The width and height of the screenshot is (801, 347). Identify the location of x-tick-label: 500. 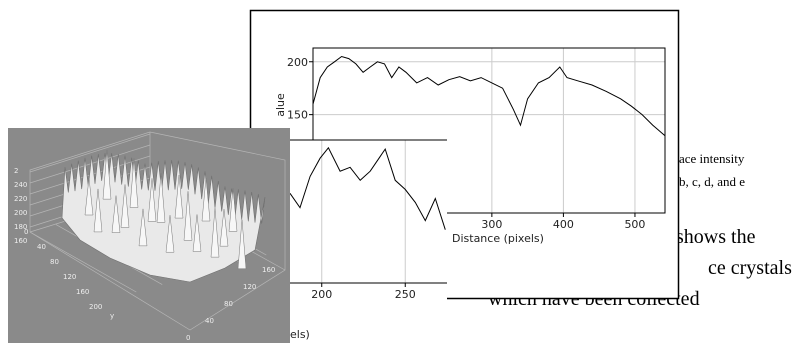
(634, 224).